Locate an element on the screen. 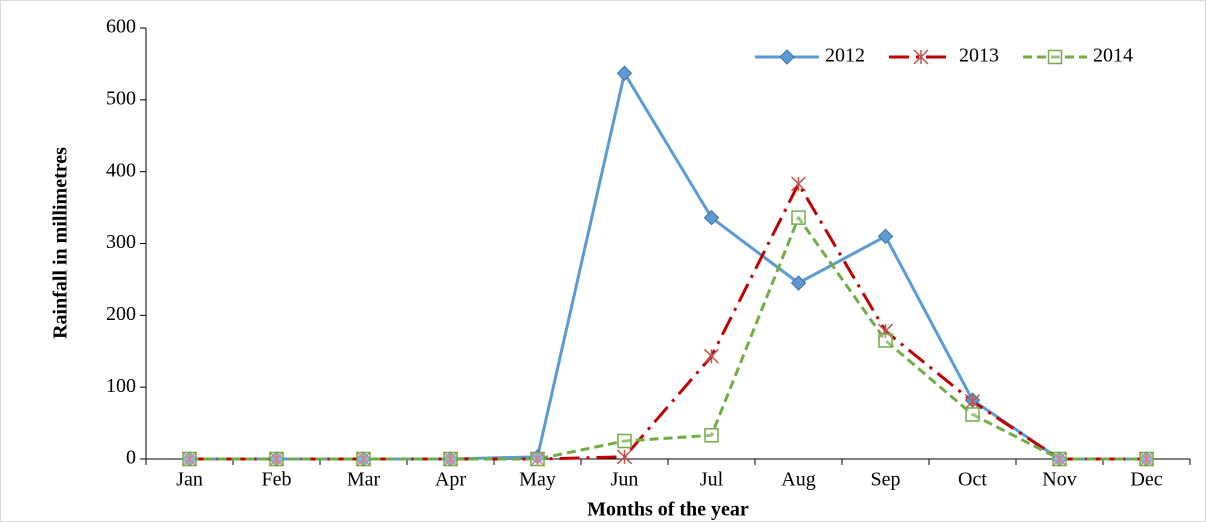  x-tick-label: Jun is located at coordinates (625, 480).